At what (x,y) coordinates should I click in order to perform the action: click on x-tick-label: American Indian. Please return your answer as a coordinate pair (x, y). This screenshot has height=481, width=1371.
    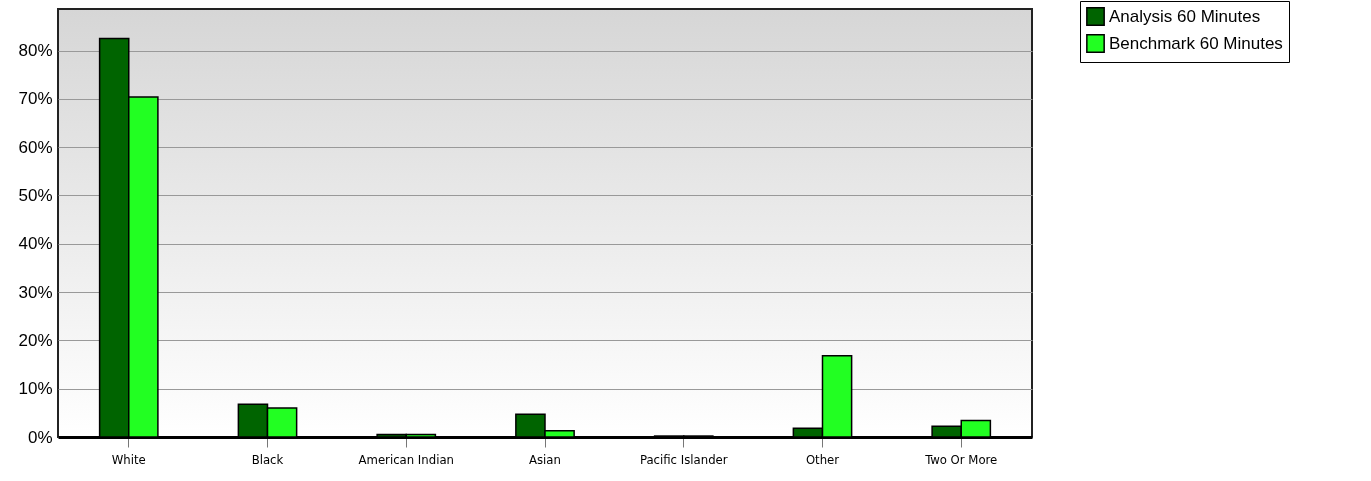
    Looking at the image, I should click on (406, 459).